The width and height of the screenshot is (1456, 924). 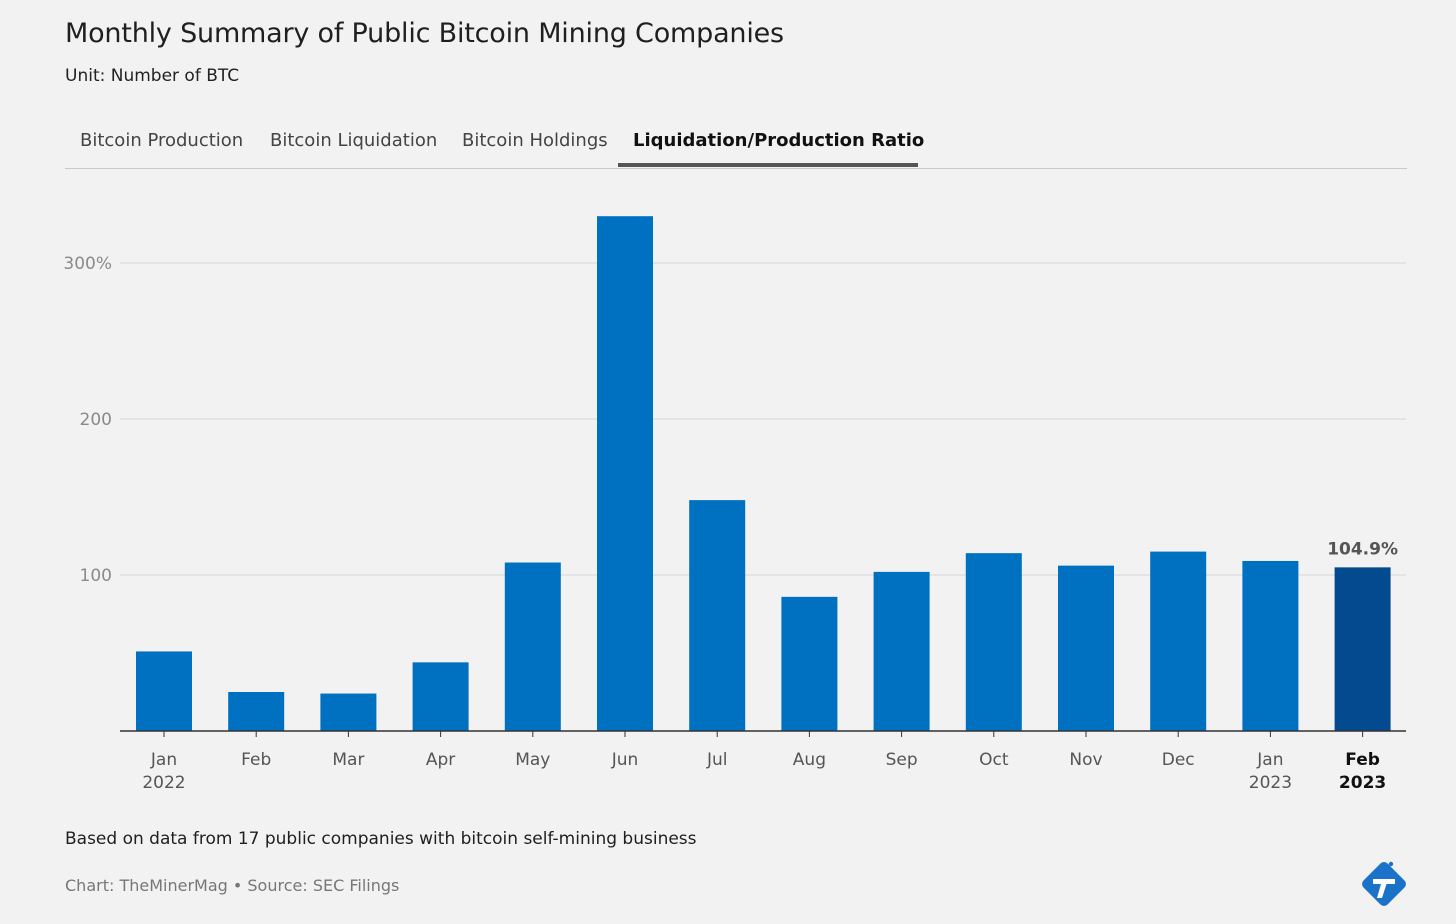 What do you see at coordinates (440, 760) in the screenshot?
I see `x-tick-label: Apr` at bounding box center [440, 760].